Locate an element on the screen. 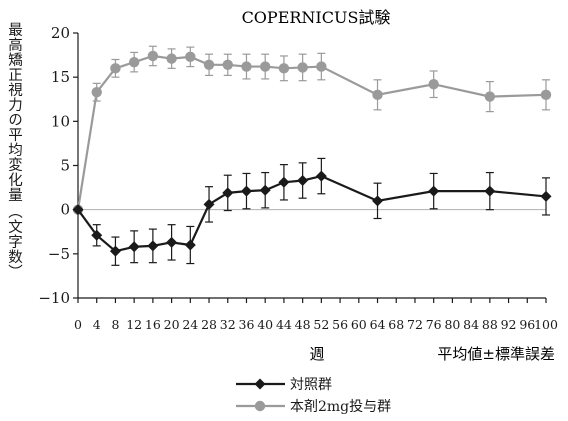 This screenshot has width=568, height=421. x-tick-label: 84 is located at coordinates (471, 324).